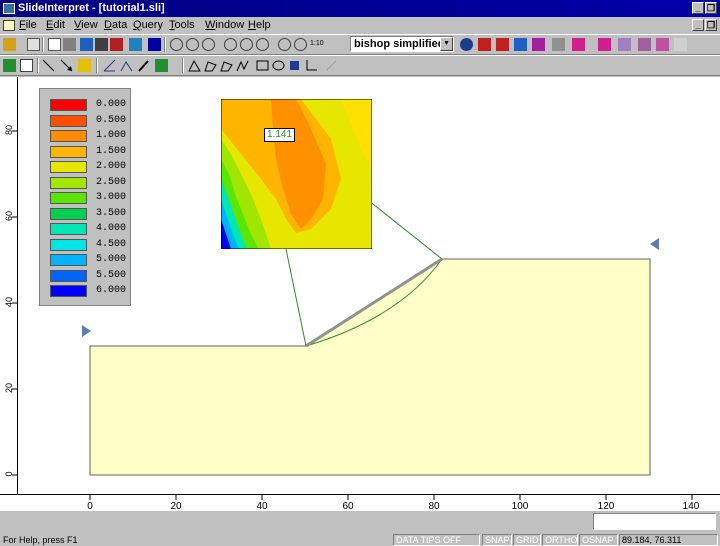  I want to click on copy-icon, so click(101, 44).